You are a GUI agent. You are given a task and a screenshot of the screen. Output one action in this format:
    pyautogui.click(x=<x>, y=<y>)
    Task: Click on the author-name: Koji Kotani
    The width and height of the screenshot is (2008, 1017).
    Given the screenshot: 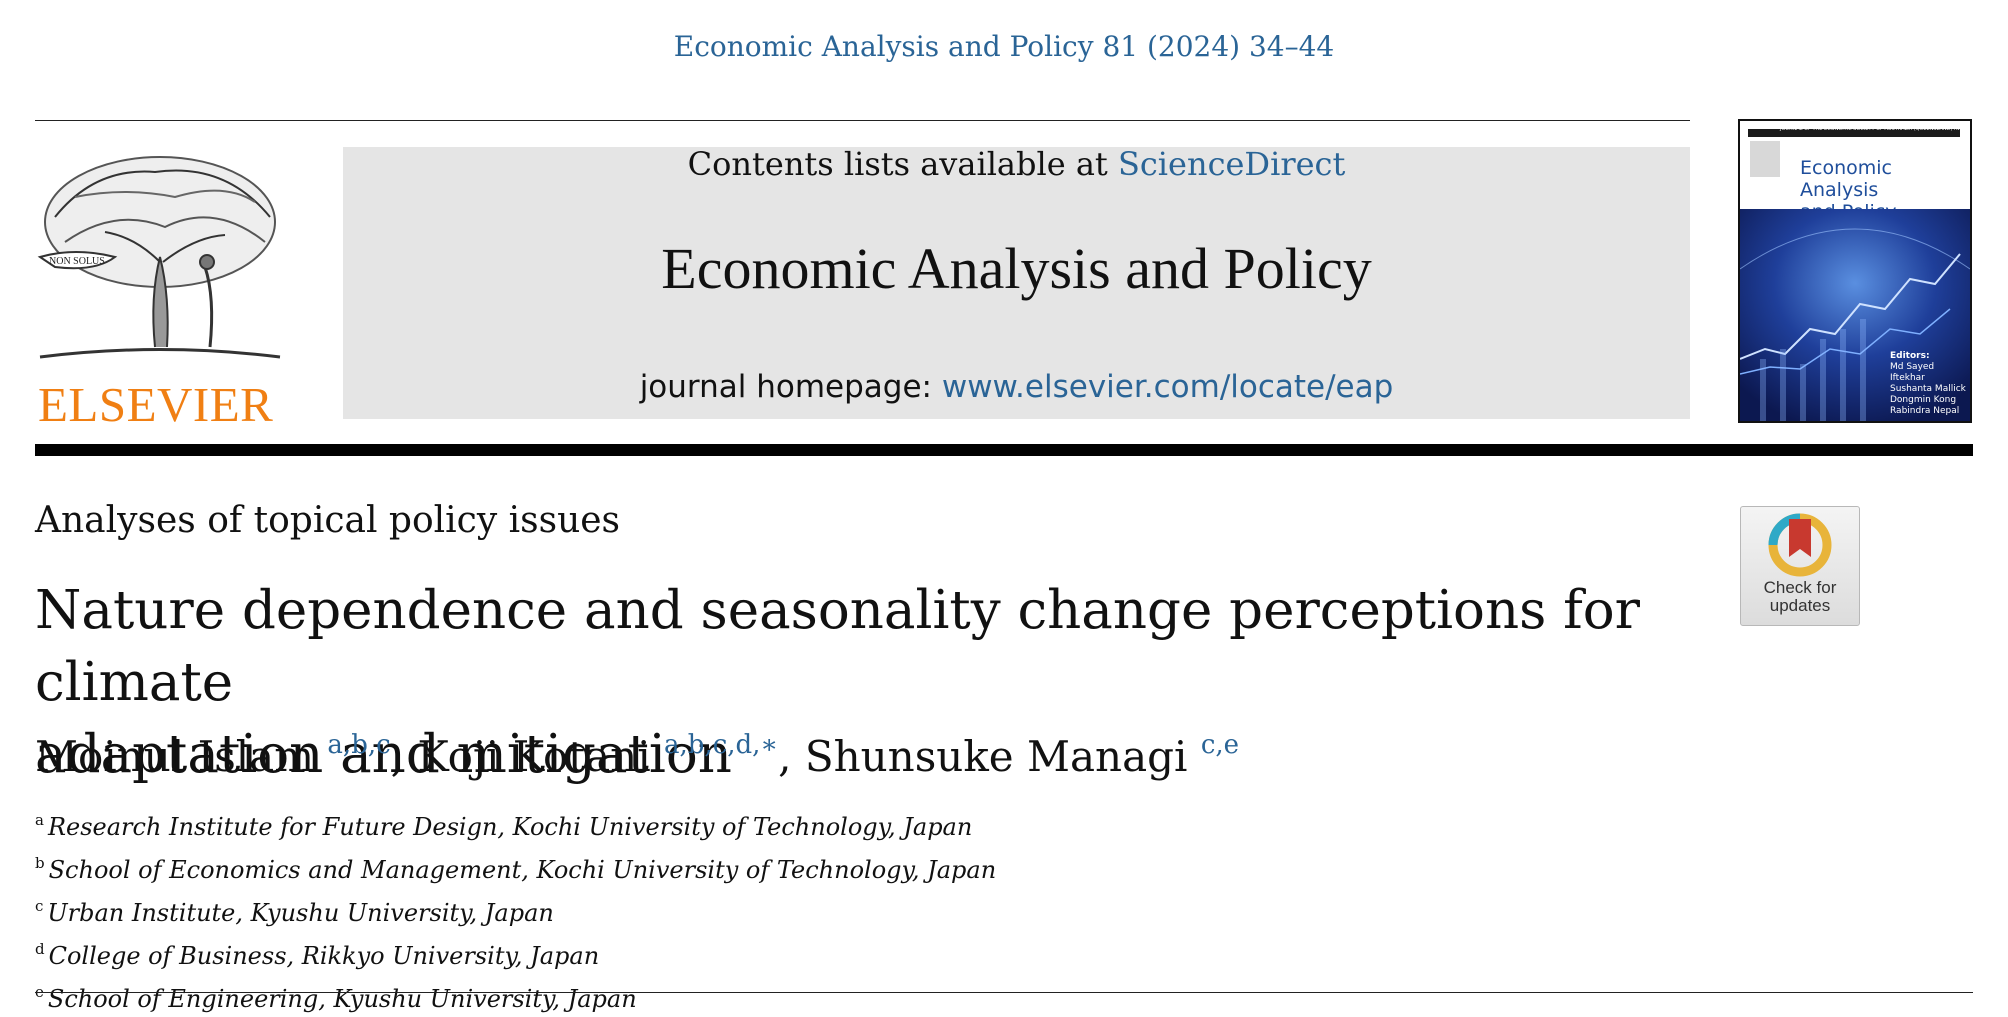 What is the action you would take?
    pyautogui.click(x=534, y=756)
    